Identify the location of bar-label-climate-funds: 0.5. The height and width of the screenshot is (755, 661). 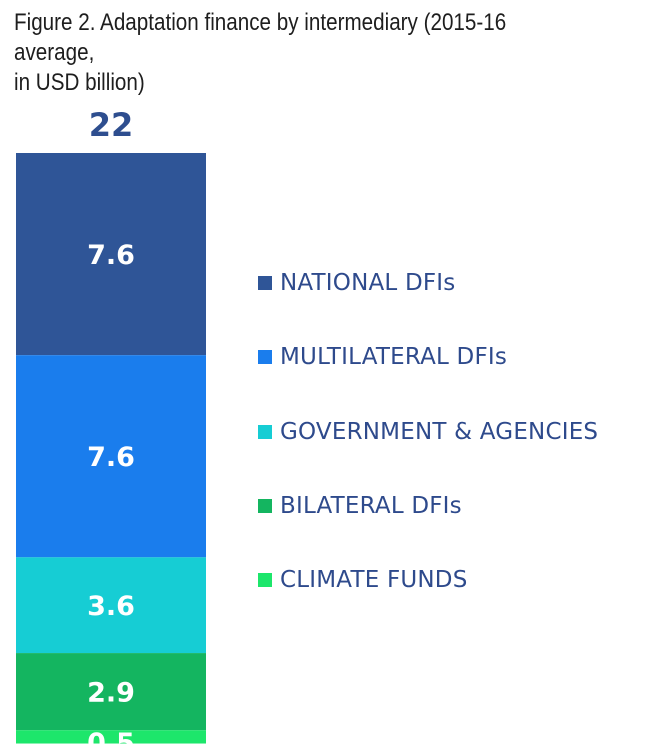
(111, 741).